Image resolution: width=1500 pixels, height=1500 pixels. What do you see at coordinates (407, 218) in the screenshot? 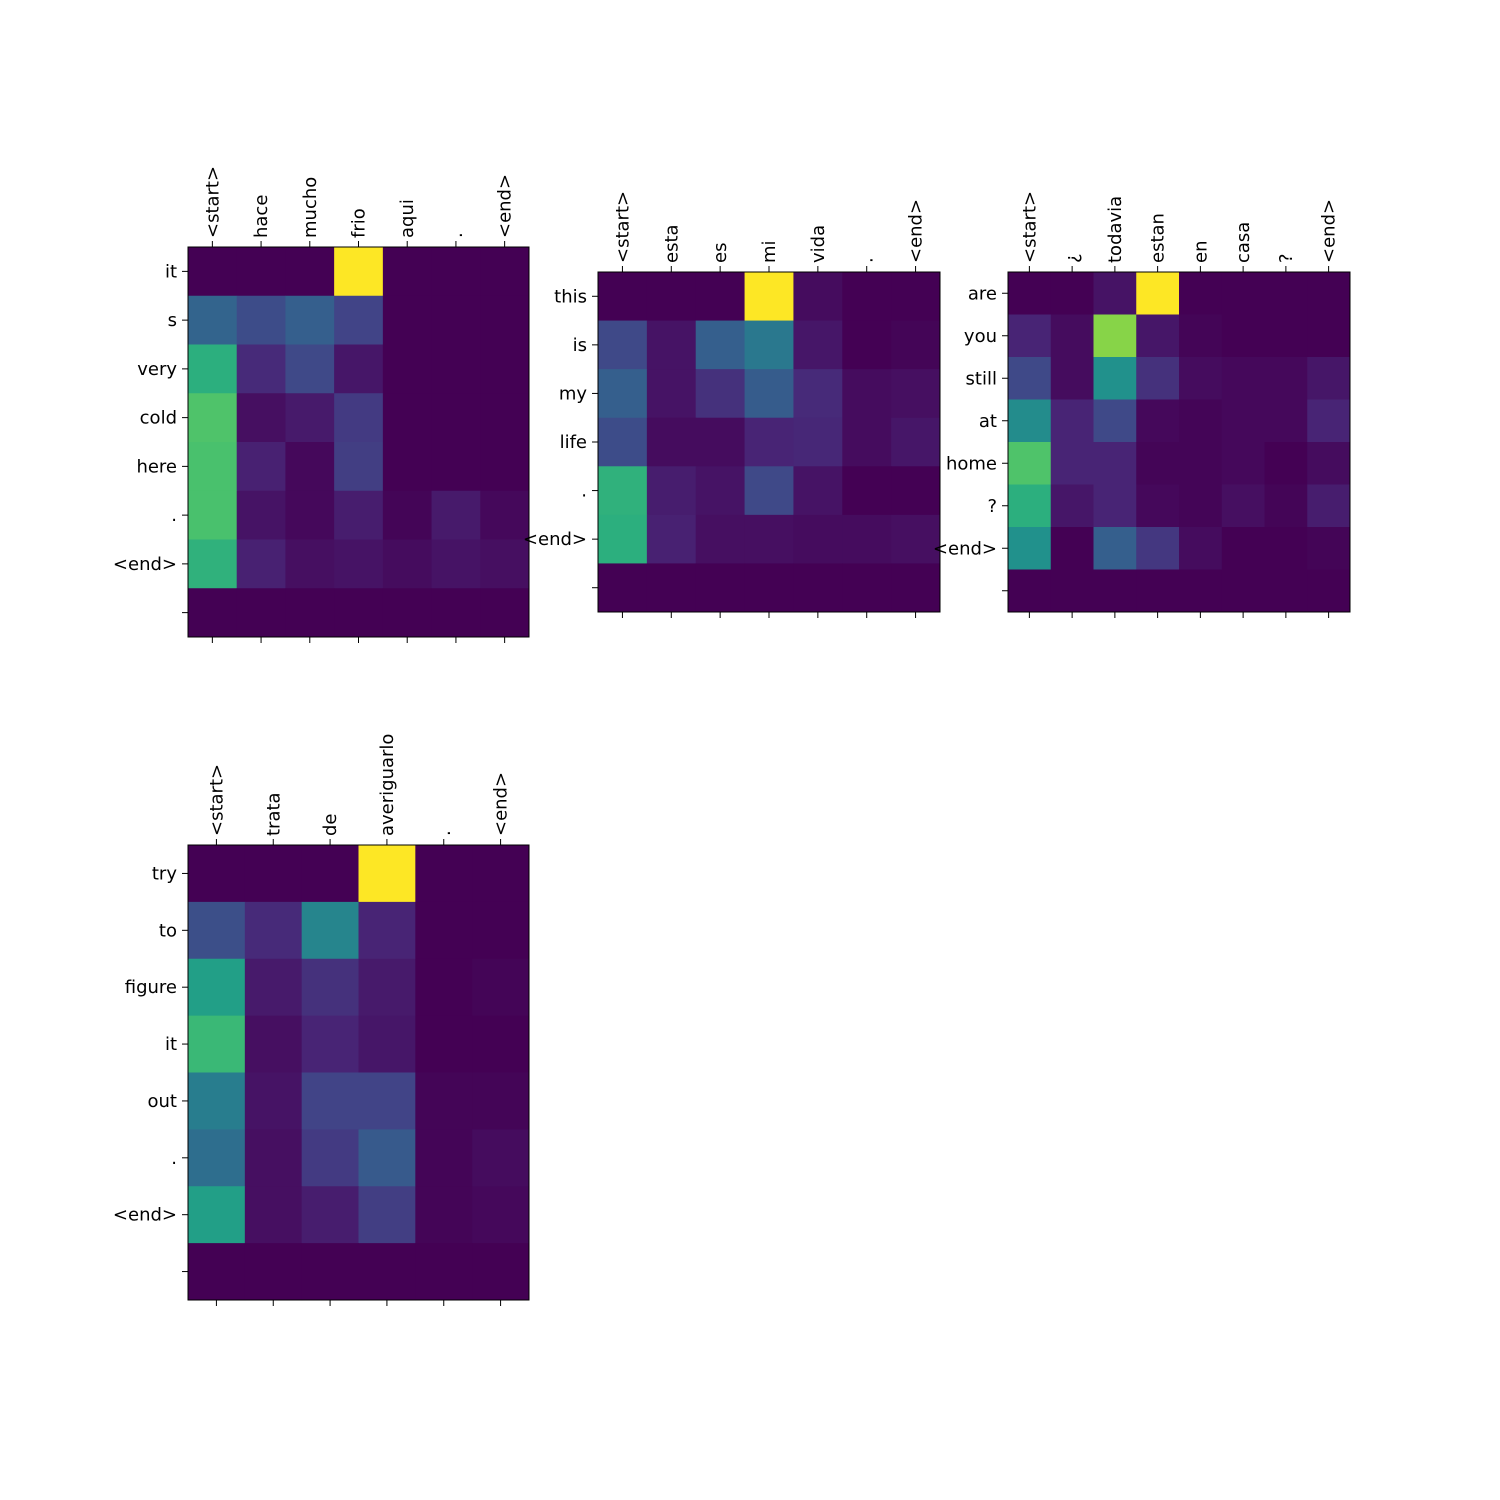
I see `x-tick-label: aqui` at bounding box center [407, 218].